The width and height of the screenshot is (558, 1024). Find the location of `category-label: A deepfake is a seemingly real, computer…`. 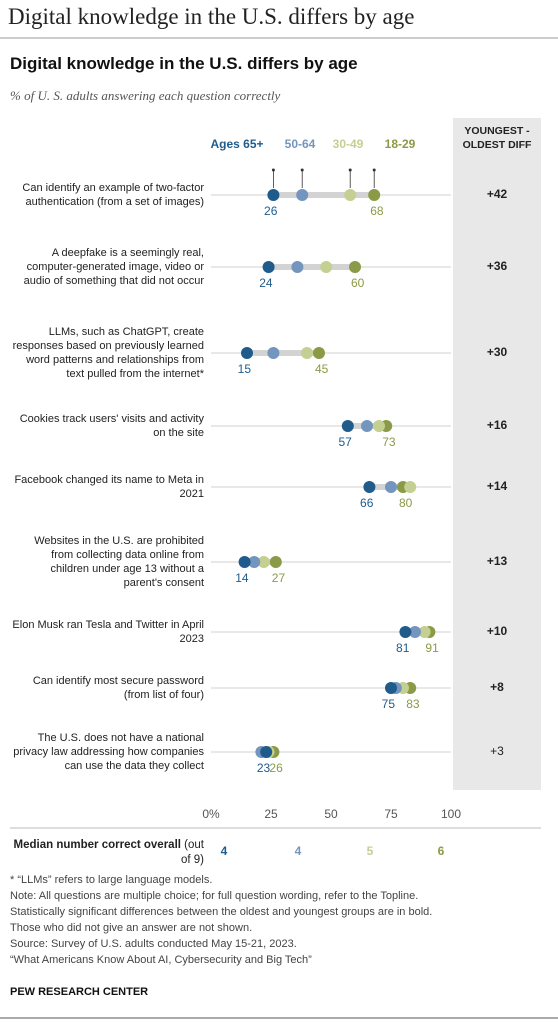

category-label: A deepfake is a seemingly real, computer… is located at coordinates (113, 267).